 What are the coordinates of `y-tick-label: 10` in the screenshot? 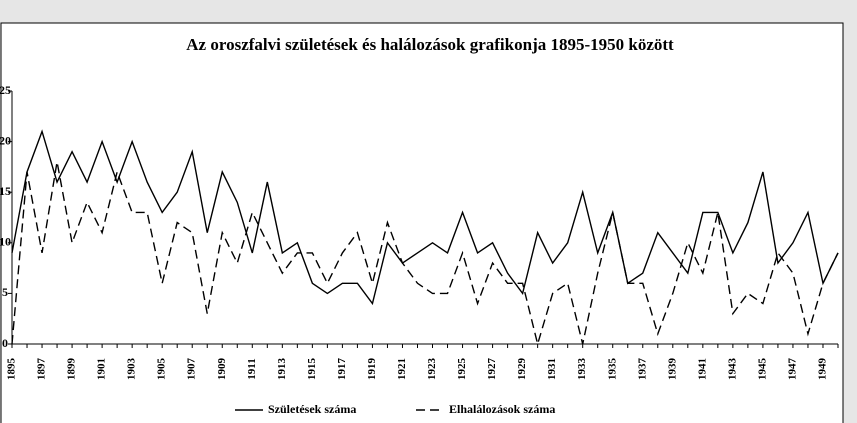 It's located at (5, 242).